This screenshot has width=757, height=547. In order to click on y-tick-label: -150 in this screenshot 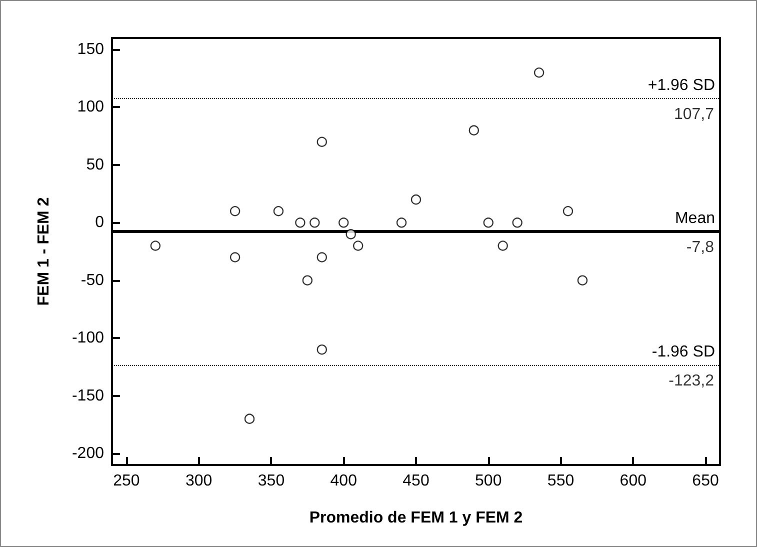, I will do `click(88, 395)`.